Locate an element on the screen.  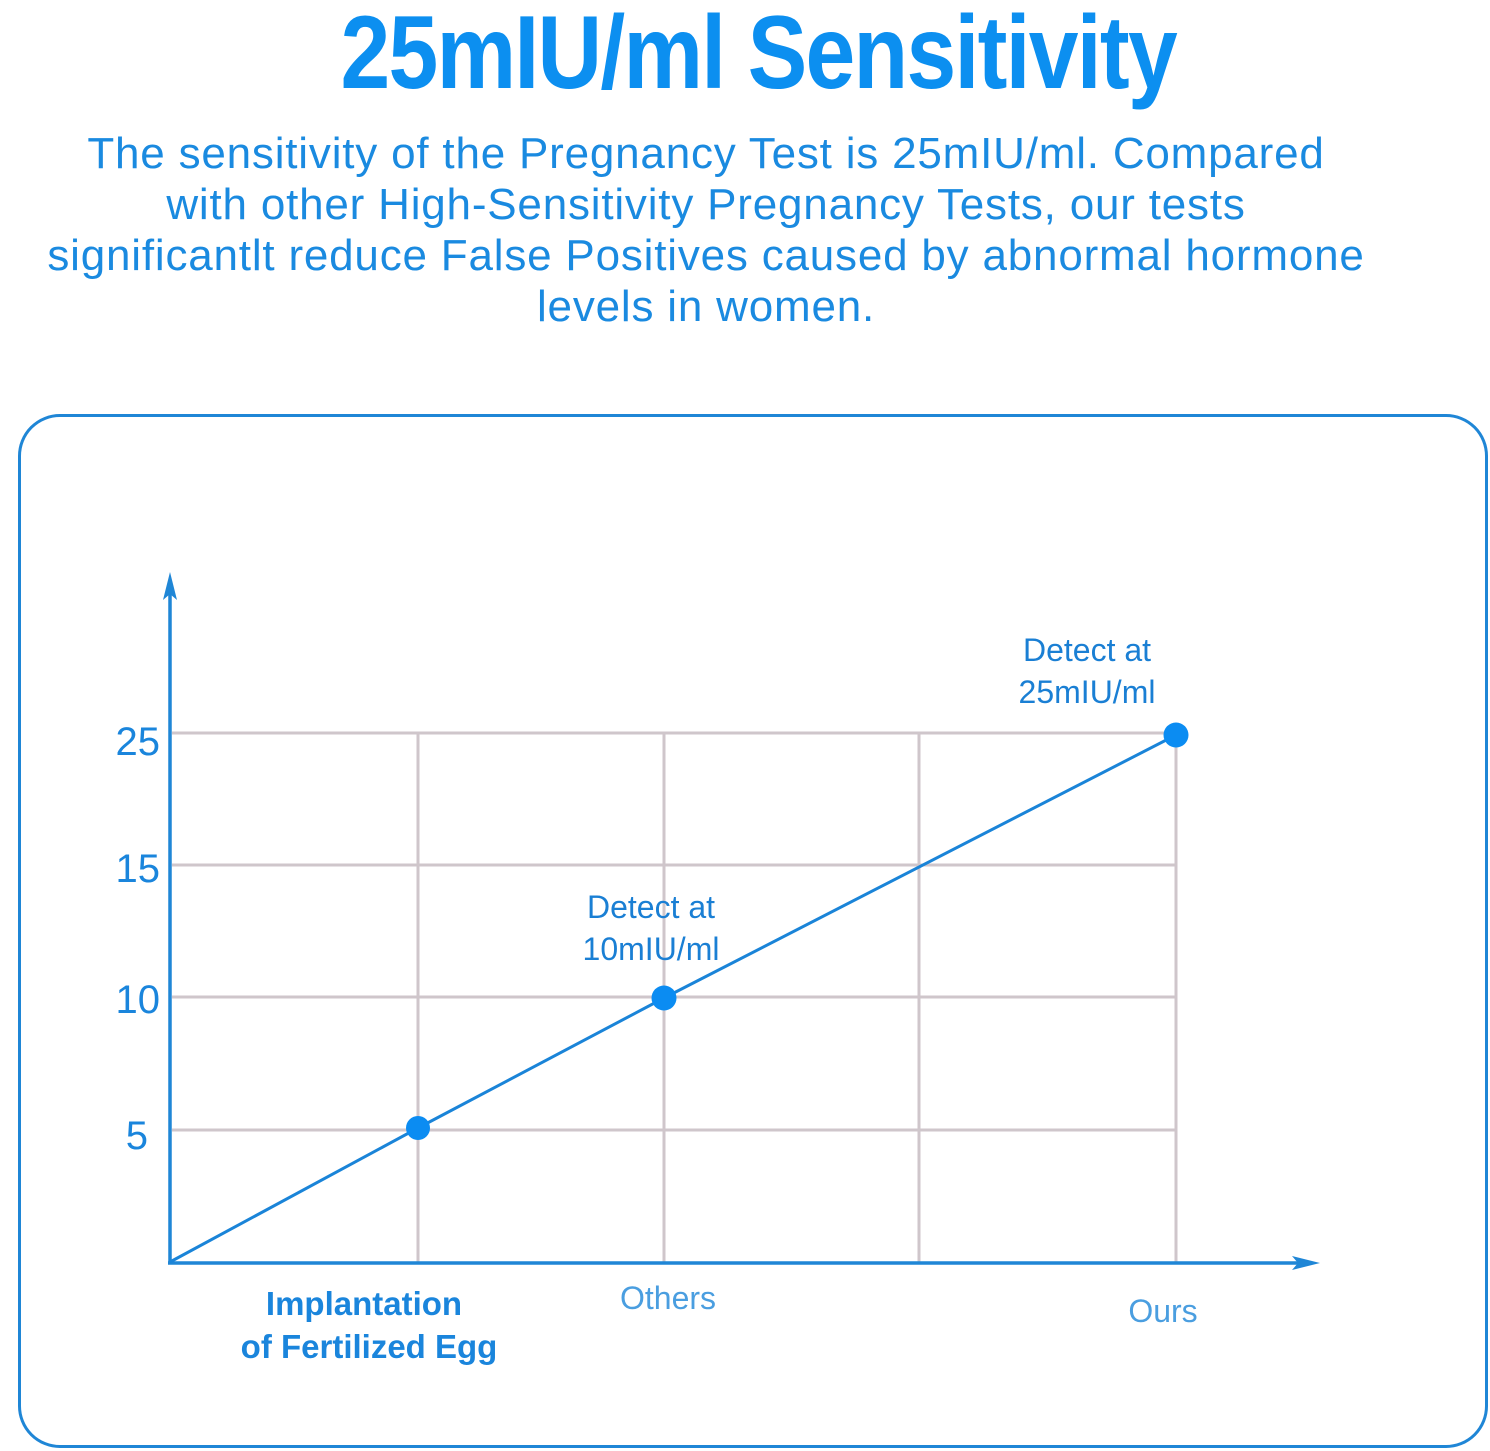
x-label-implantation-line2: of Fertilized Egg is located at coordinates (369, 1346).